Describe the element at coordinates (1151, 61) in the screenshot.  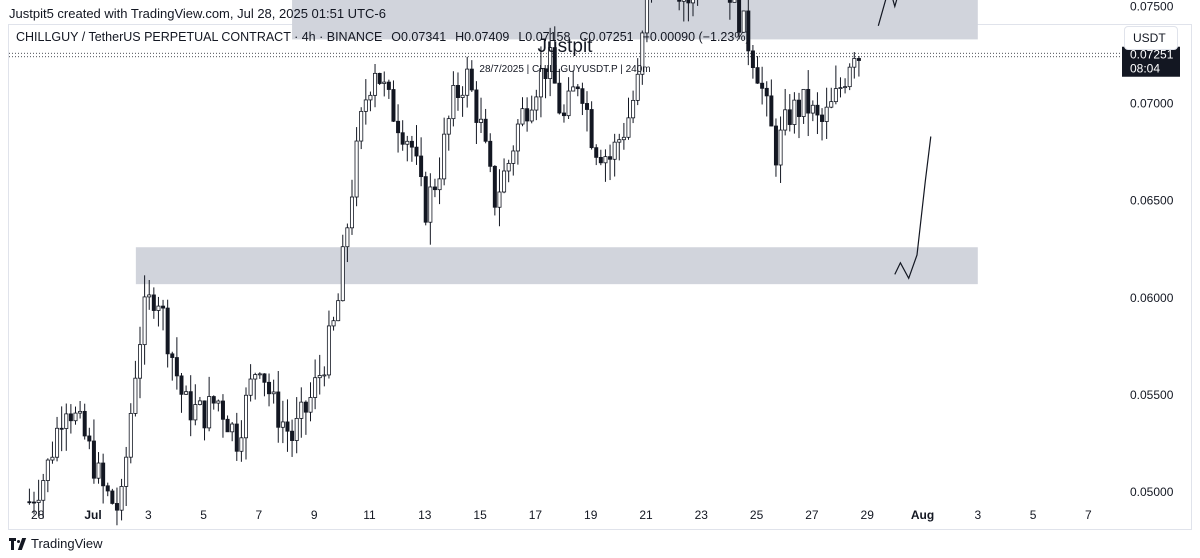
I see `last-price-label-bg` at that location.